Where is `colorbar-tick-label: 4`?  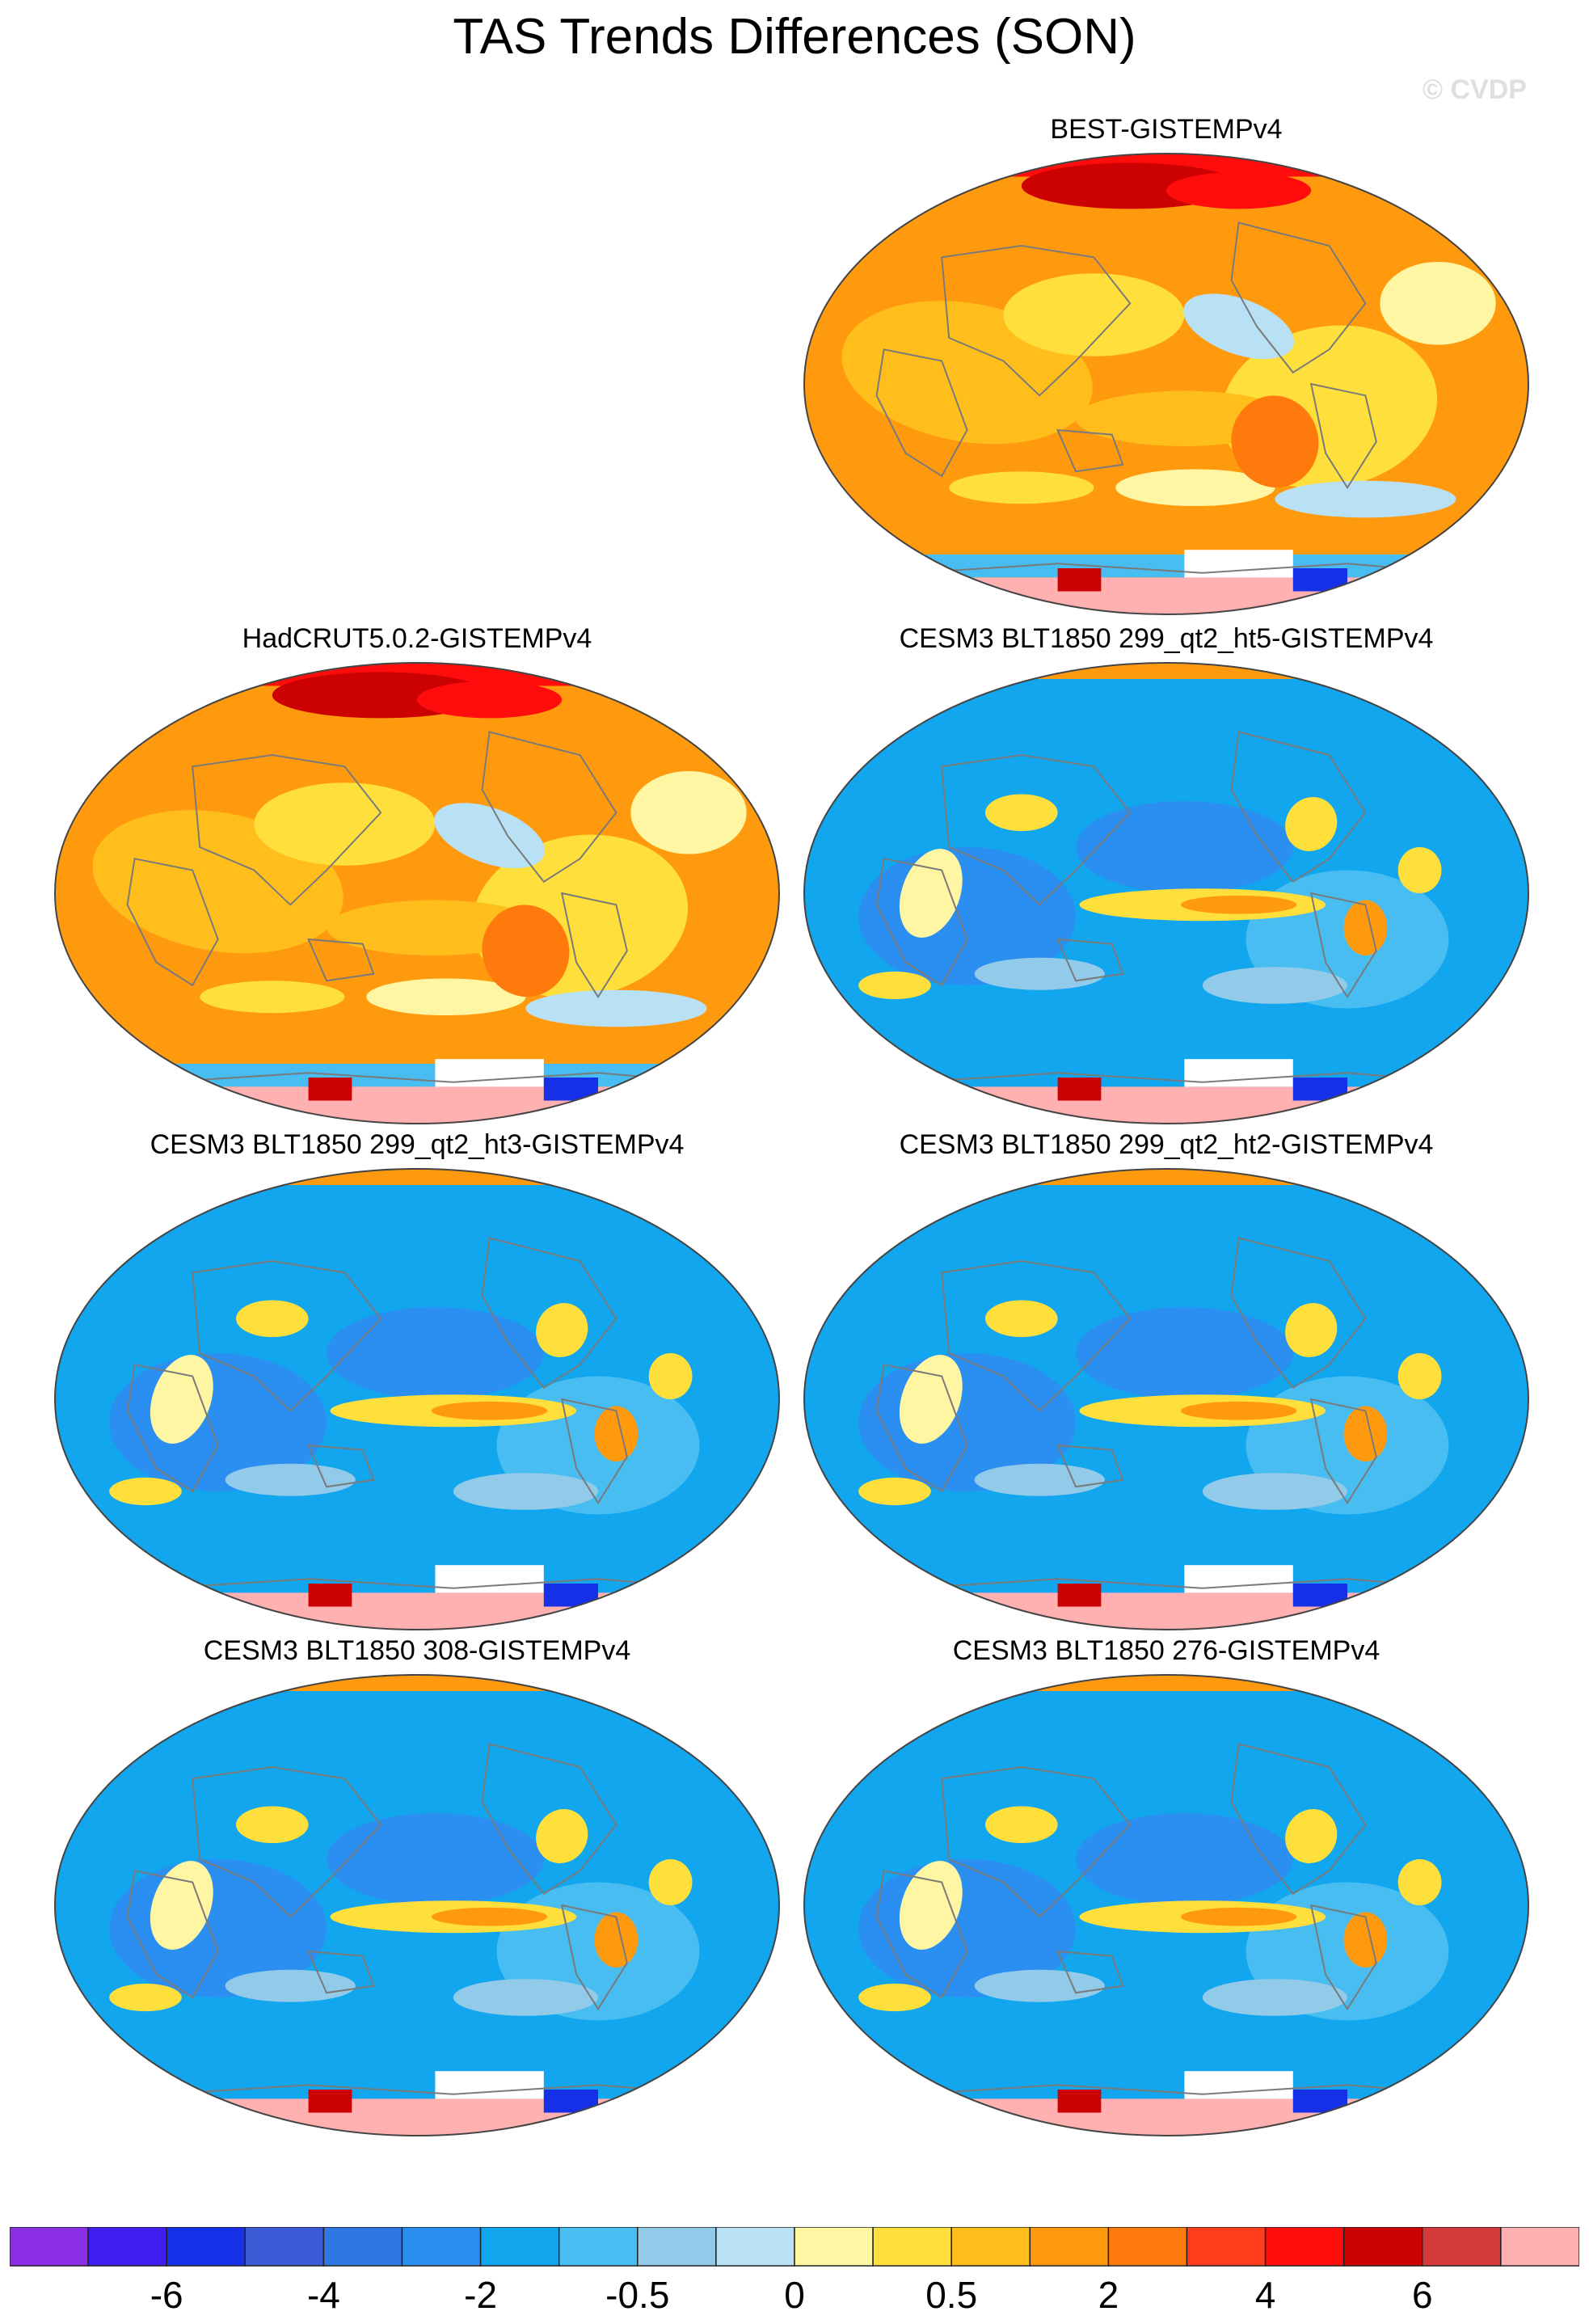 colorbar-tick-label: 4 is located at coordinates (1265, 2295).